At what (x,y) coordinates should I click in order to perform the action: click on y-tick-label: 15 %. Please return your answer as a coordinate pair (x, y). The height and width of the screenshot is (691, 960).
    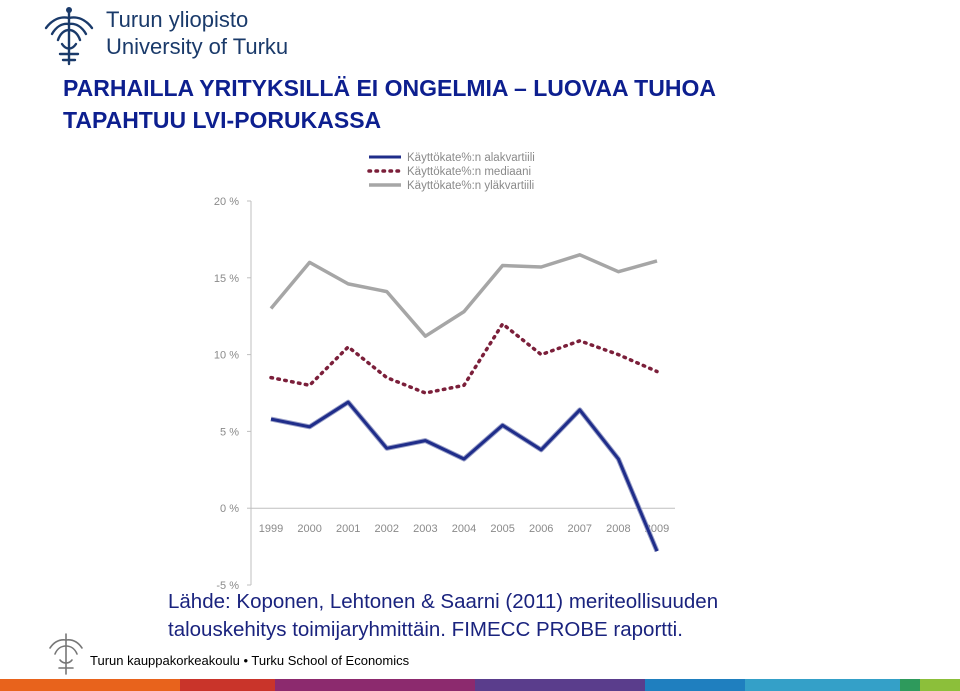
    Looking at the image, I should click on (226, 279).